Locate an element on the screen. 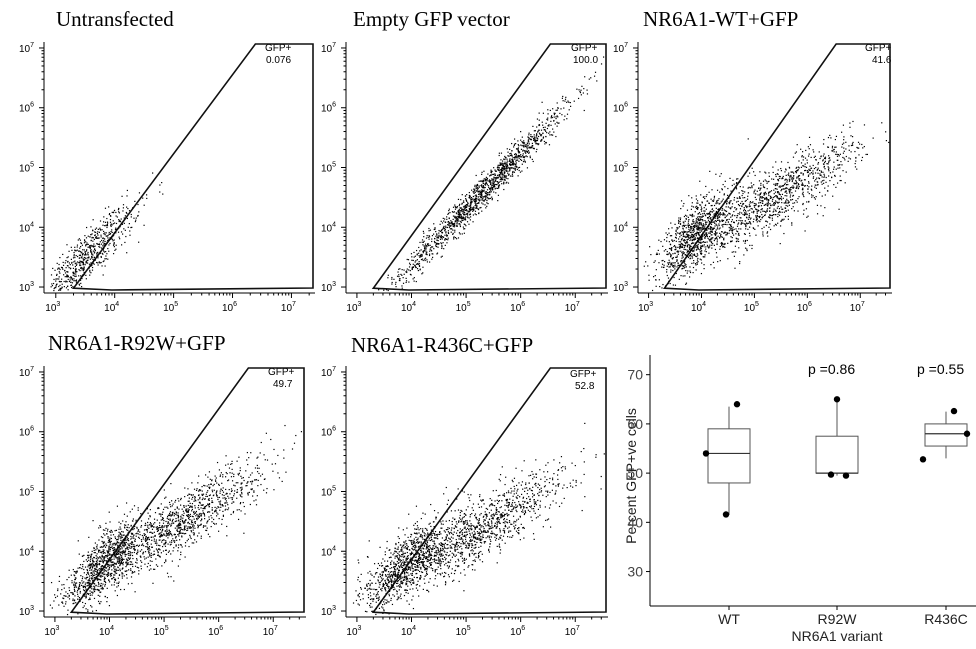  panel-4-y-tick-label: 106 is located at coordinates (26, 432).